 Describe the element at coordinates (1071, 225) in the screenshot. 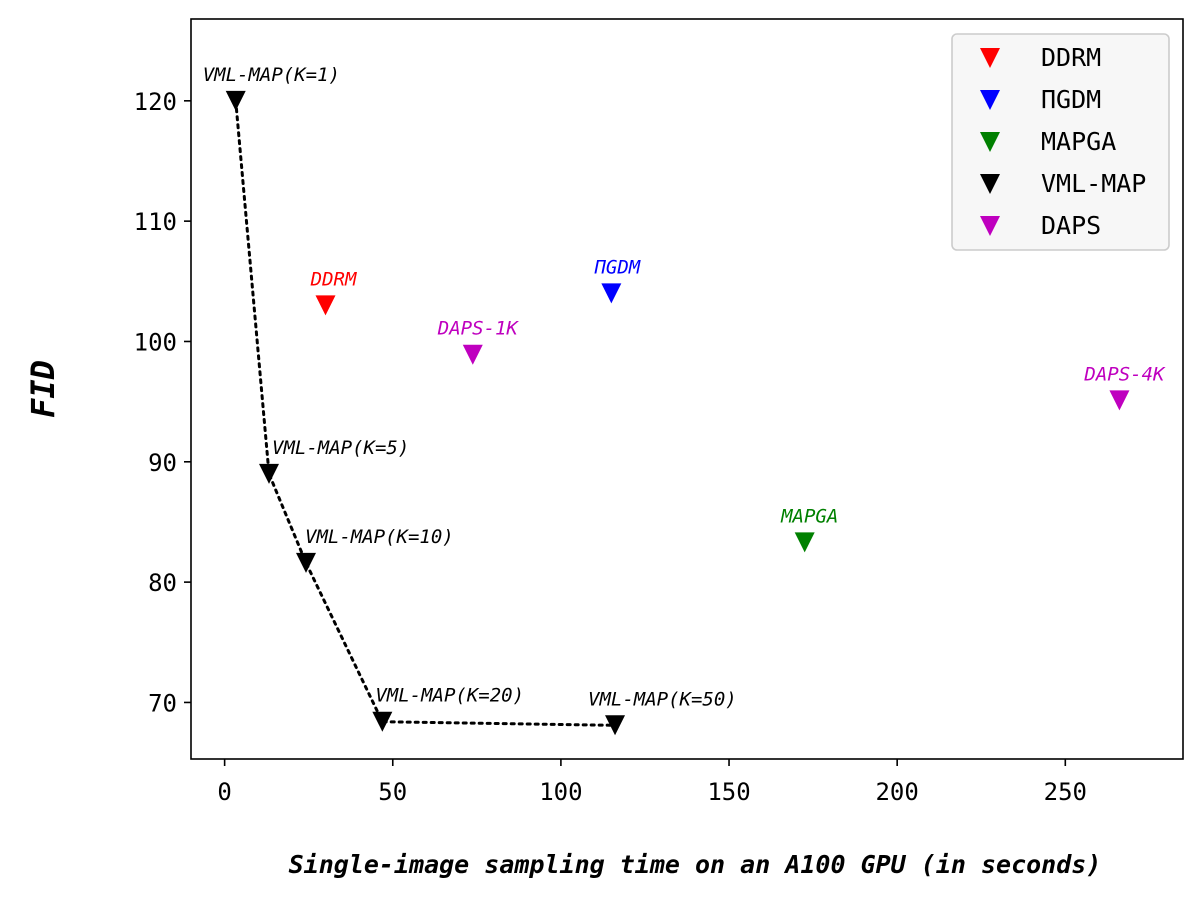

I see `legend-entry-label: DAPS` at that location.